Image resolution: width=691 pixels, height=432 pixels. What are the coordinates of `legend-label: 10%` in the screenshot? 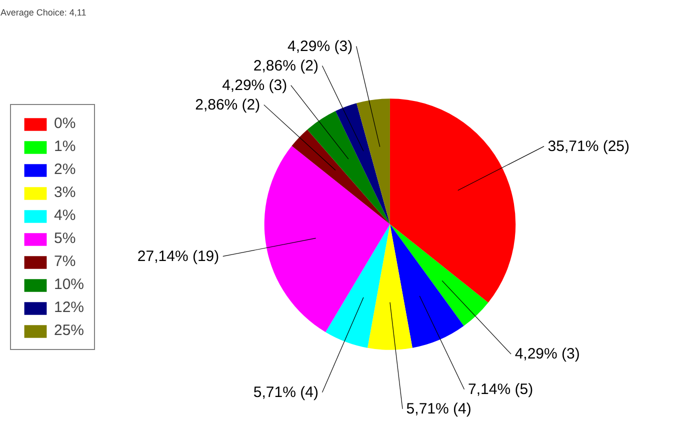 It's located at (69, 284).